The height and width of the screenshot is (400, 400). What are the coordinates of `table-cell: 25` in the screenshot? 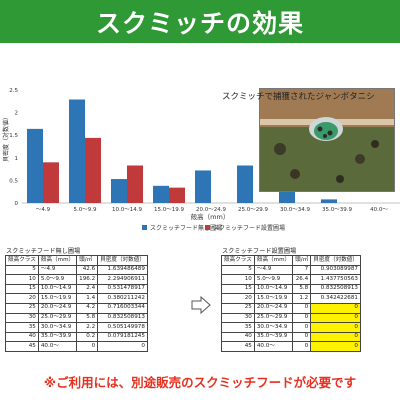 It's located at (238, 308).